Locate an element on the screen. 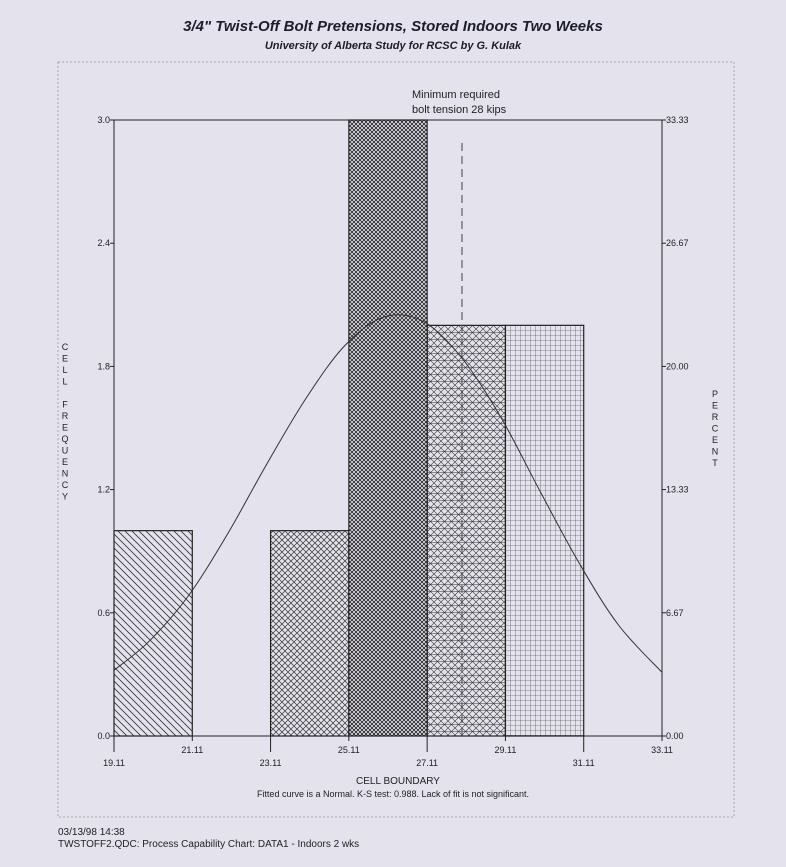 This screenshot has width=786, height=867. y-tick-label: 0.0 is located at coordinates (103, 736).